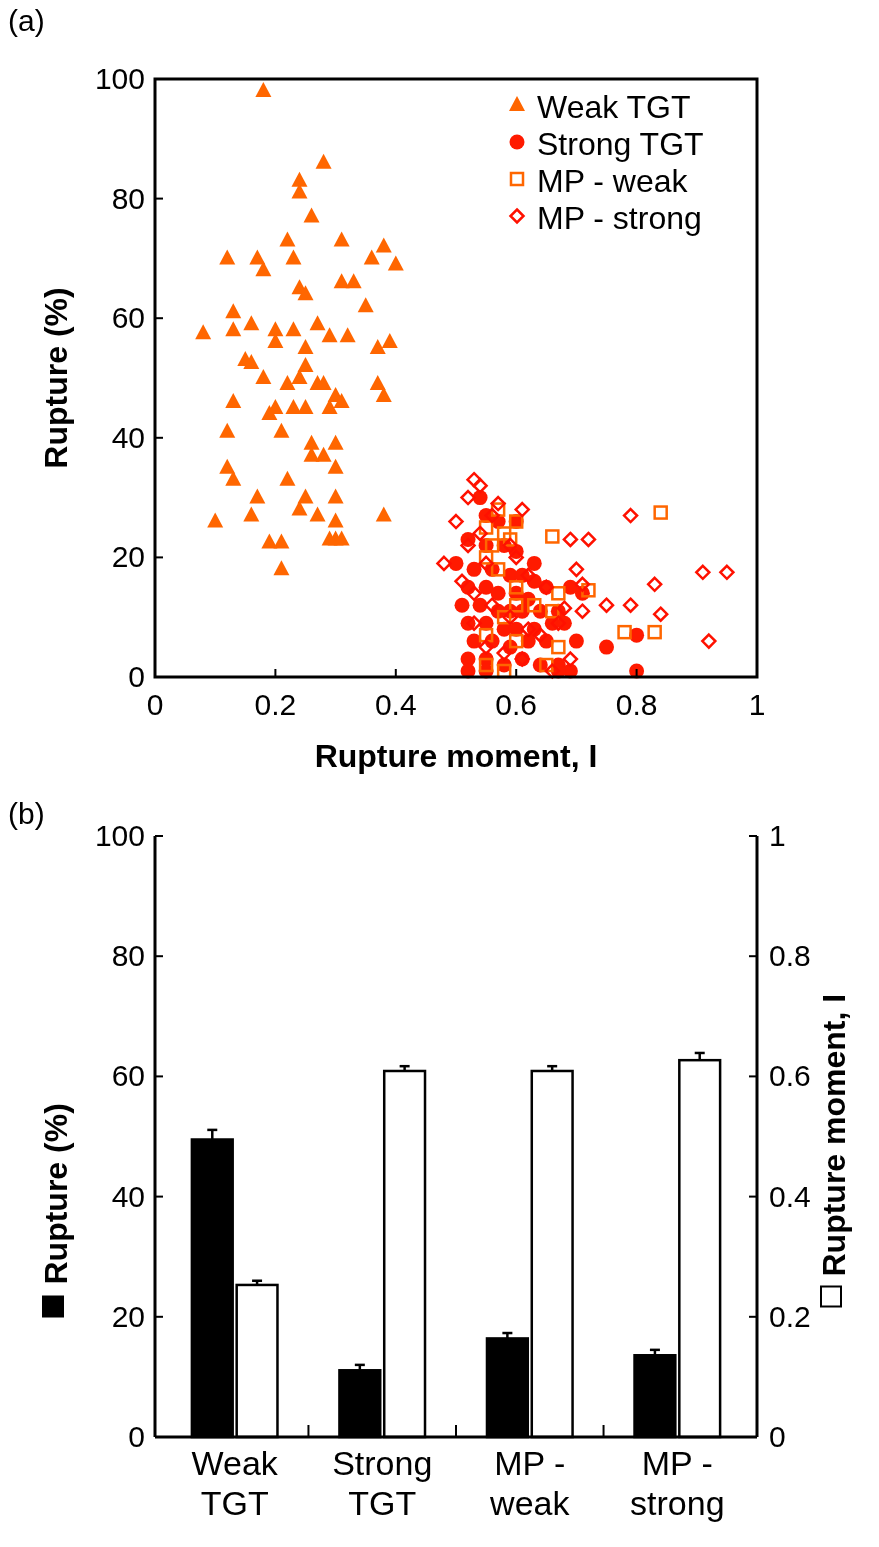 Image resolution: width=879 pixels, height=1547 pixels. I want to click on y2-tick-label: 1, so click(777, 835).